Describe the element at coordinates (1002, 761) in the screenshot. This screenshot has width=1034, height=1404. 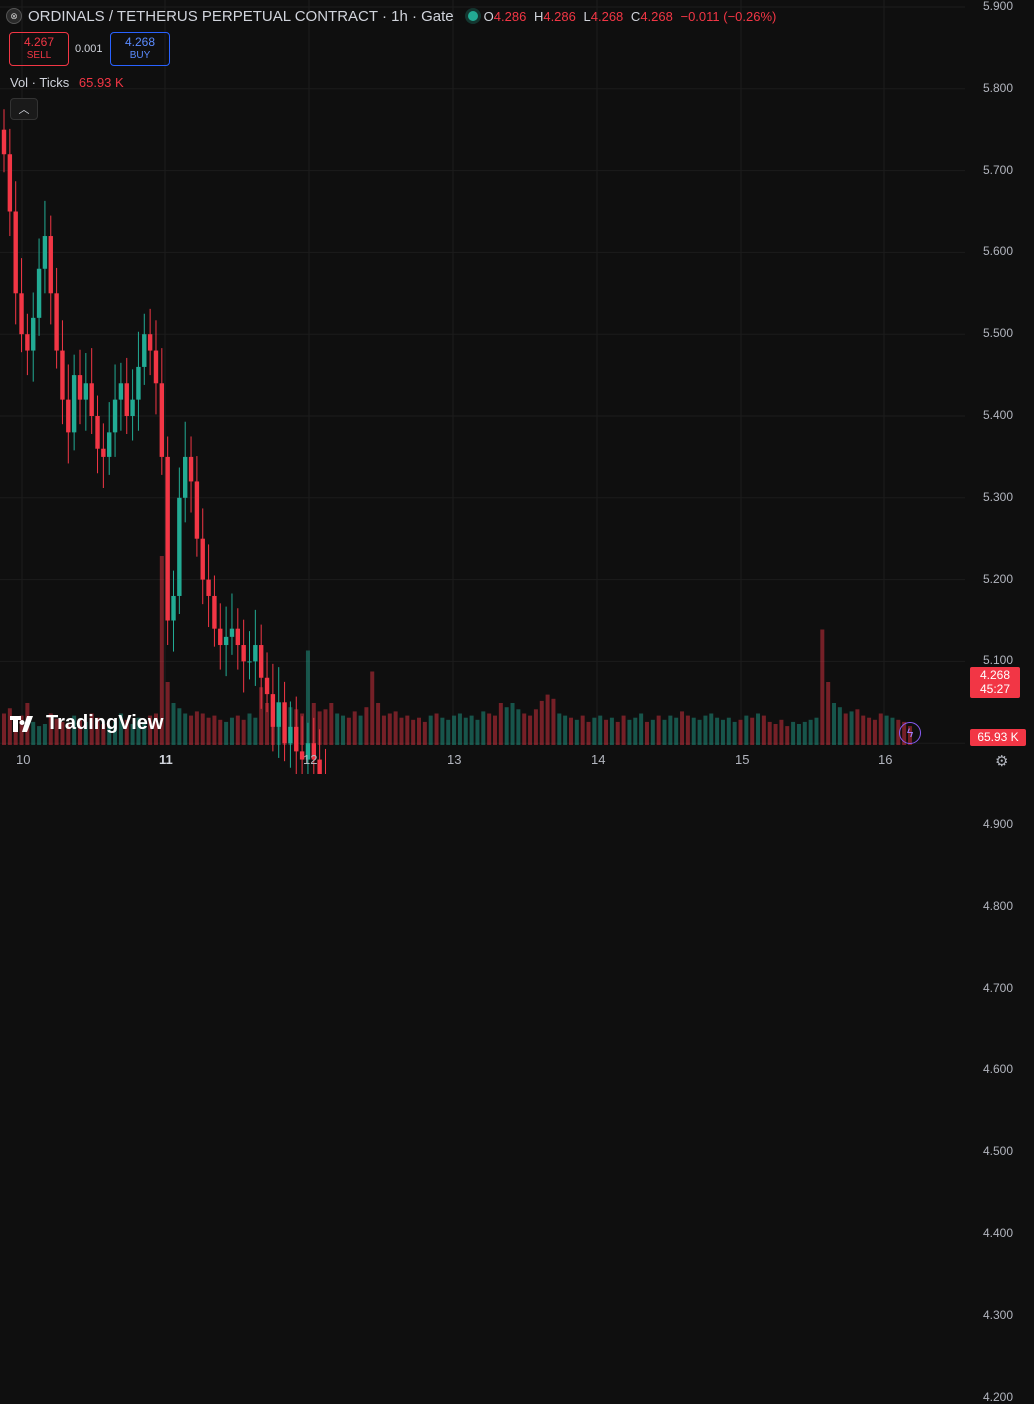
I see `gear-icon: ⚙` at that location.